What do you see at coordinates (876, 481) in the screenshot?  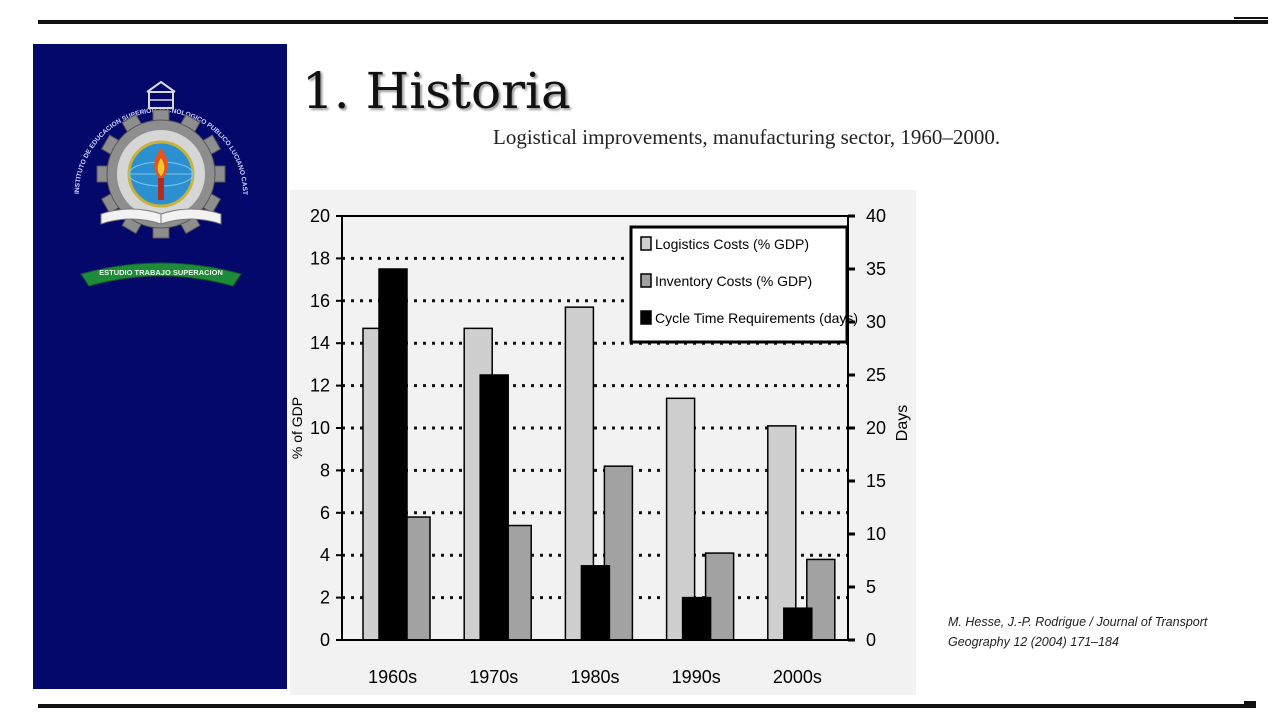 I see `y2-tick-label: 15` at bounding box center [876, 481].